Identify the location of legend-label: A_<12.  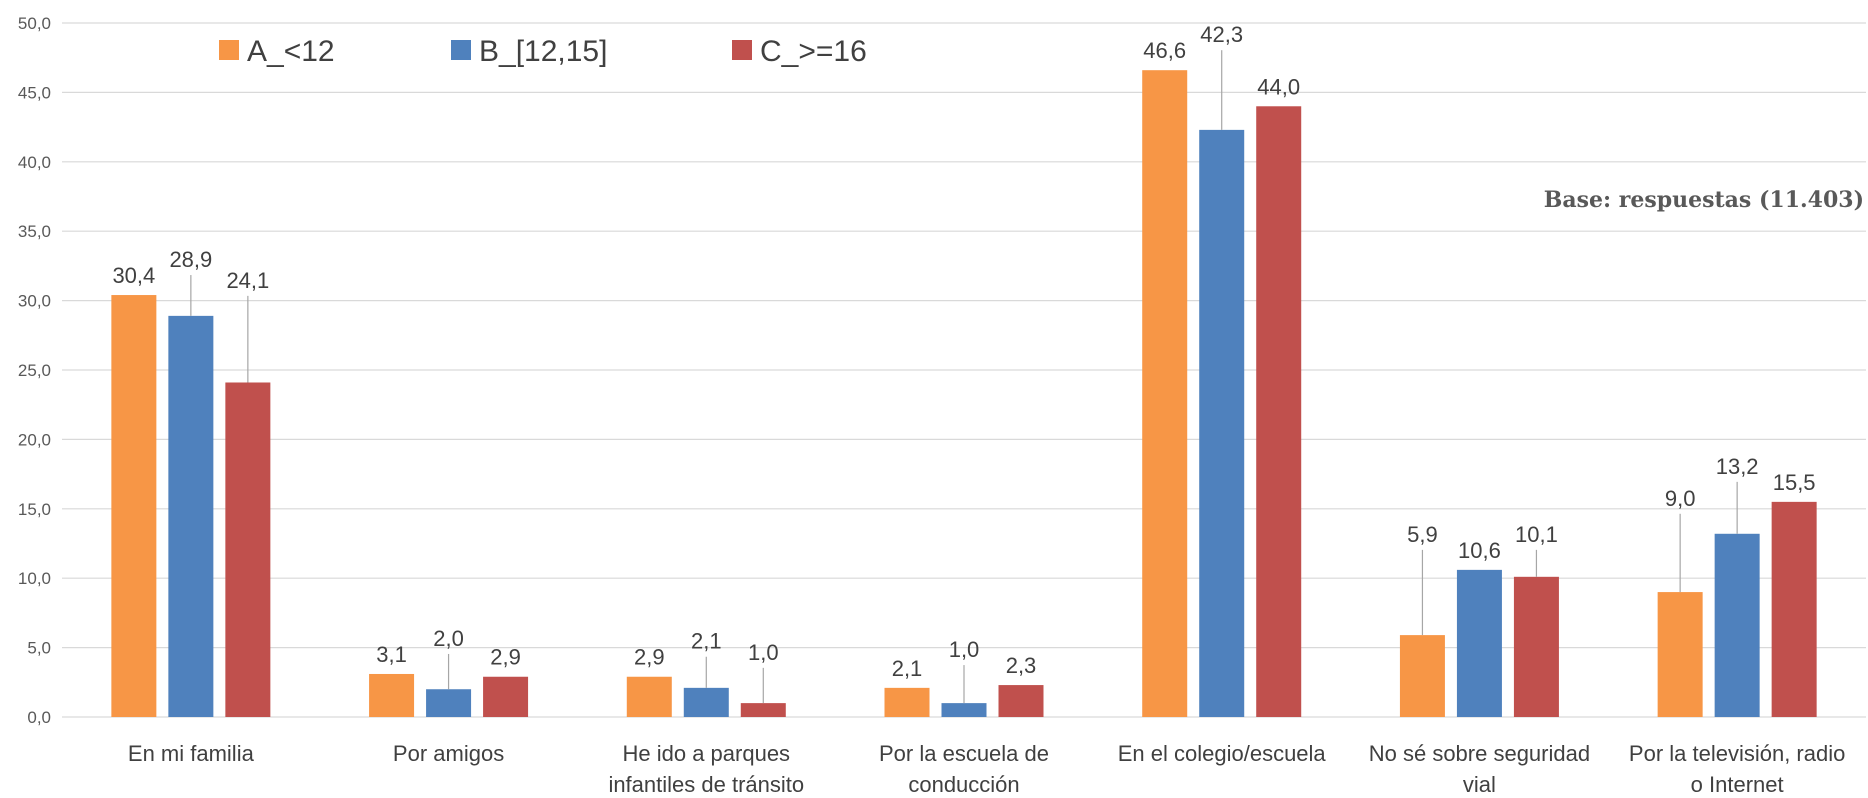
(291, 51).